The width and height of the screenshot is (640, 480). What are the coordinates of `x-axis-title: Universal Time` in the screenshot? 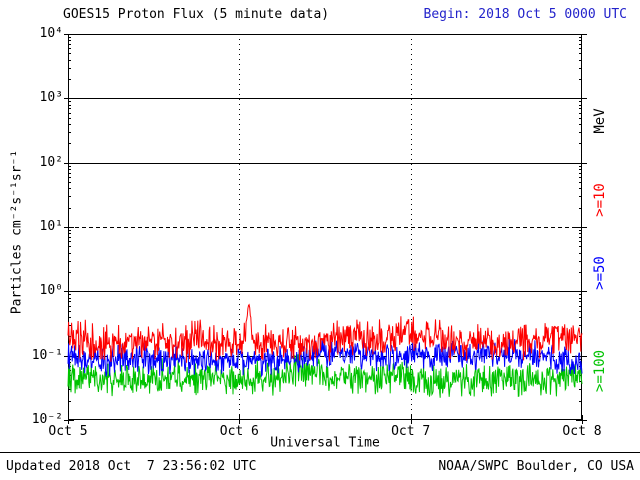 It's located at (325, 443).